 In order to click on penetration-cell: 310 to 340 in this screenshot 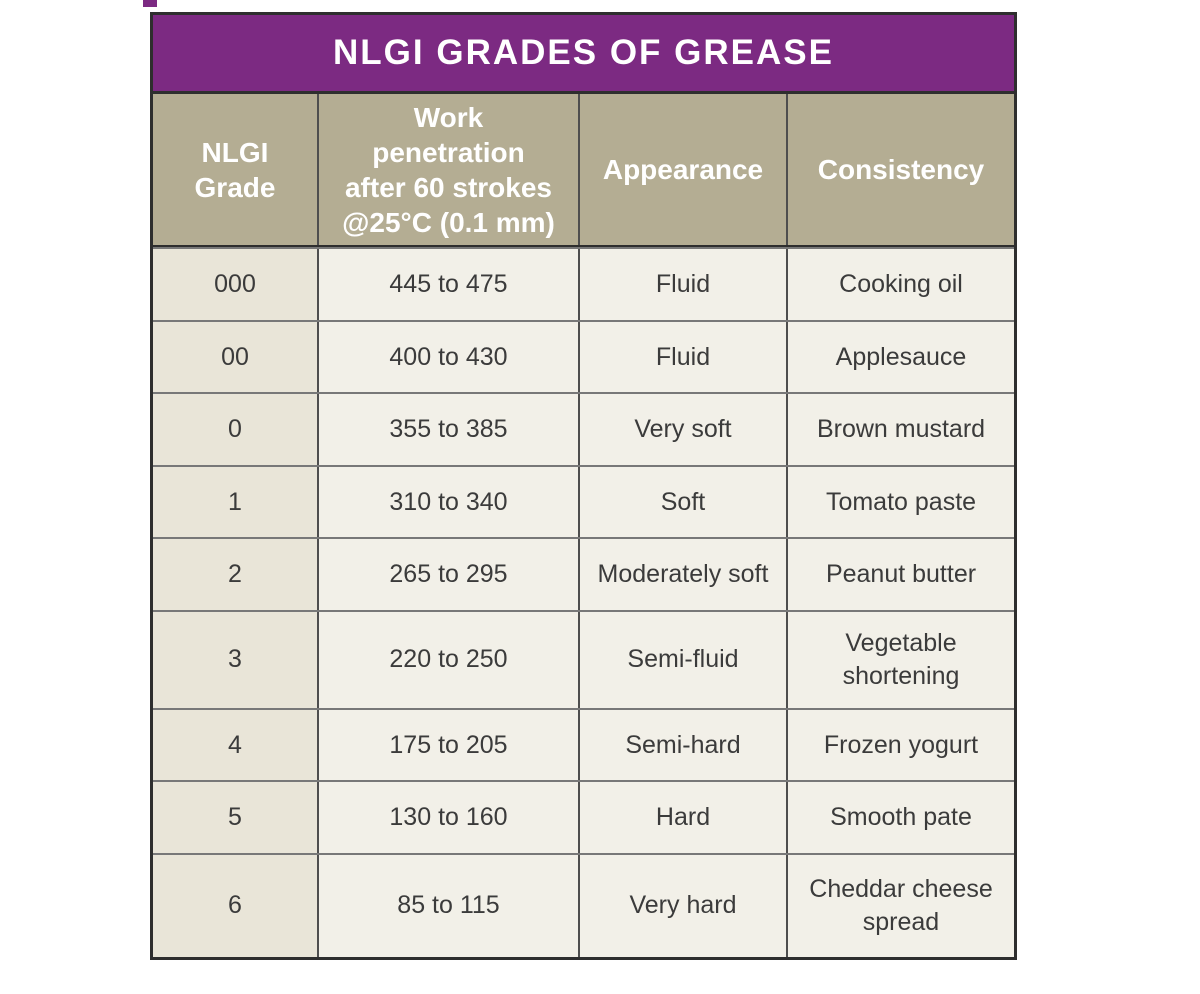, I will do `click(447, 501)`.